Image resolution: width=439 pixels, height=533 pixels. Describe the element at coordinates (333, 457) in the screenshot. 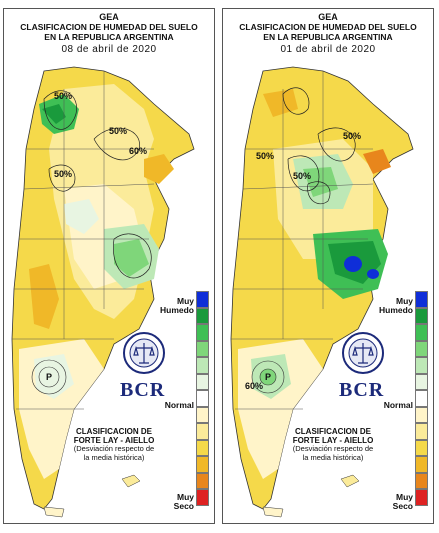

I see `info-line4-2: la media histórica)` at that location.